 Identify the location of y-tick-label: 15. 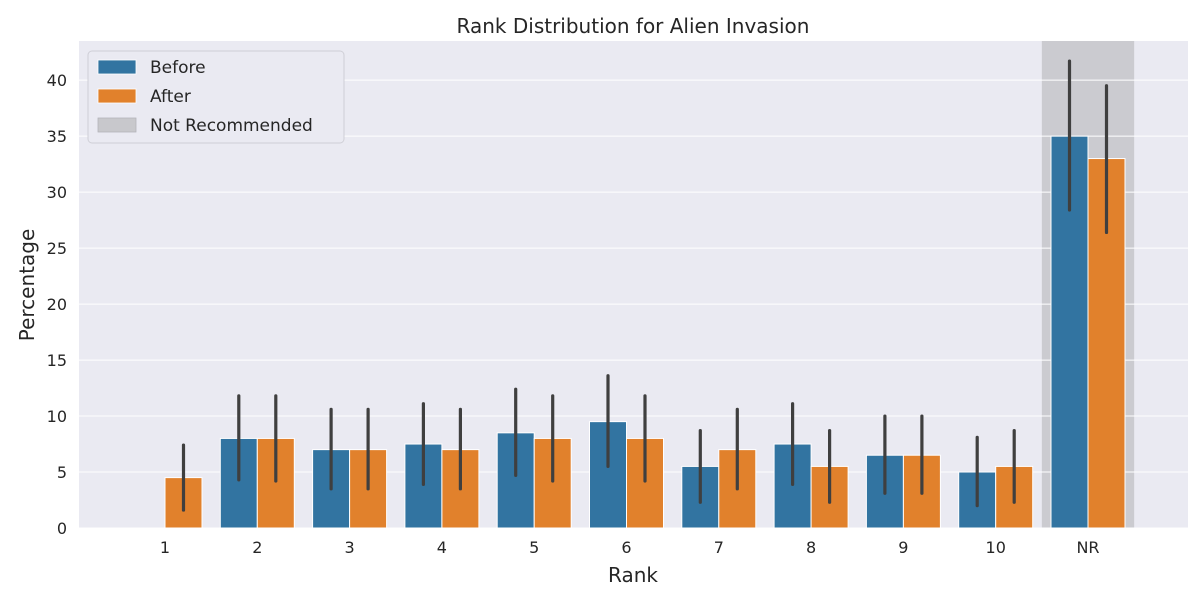
(57, 360).